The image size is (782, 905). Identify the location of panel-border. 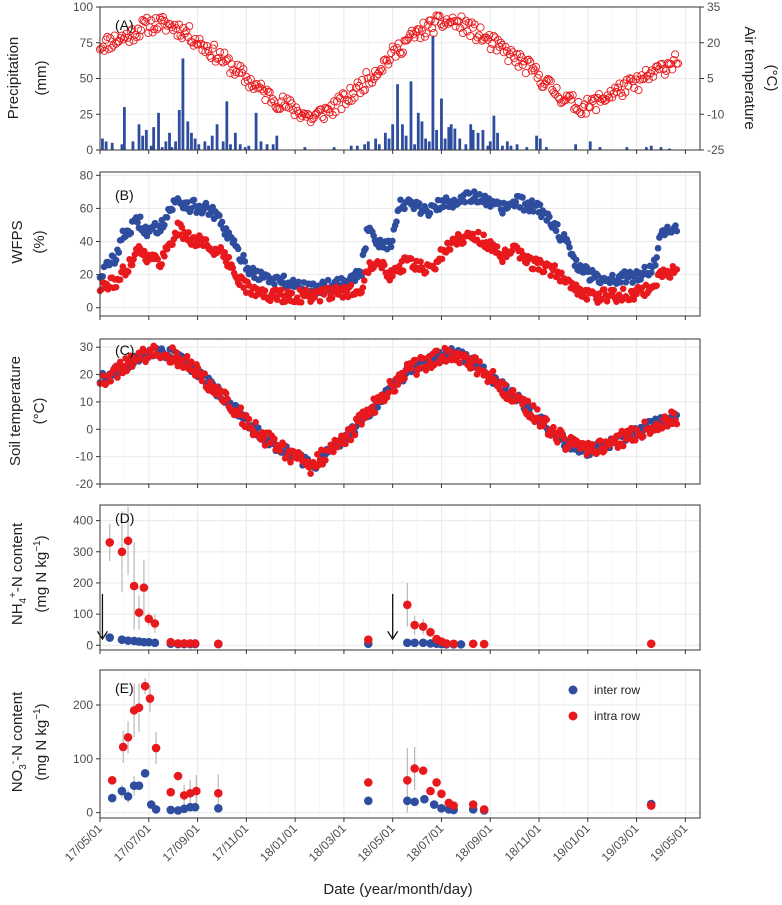
(400, 411).